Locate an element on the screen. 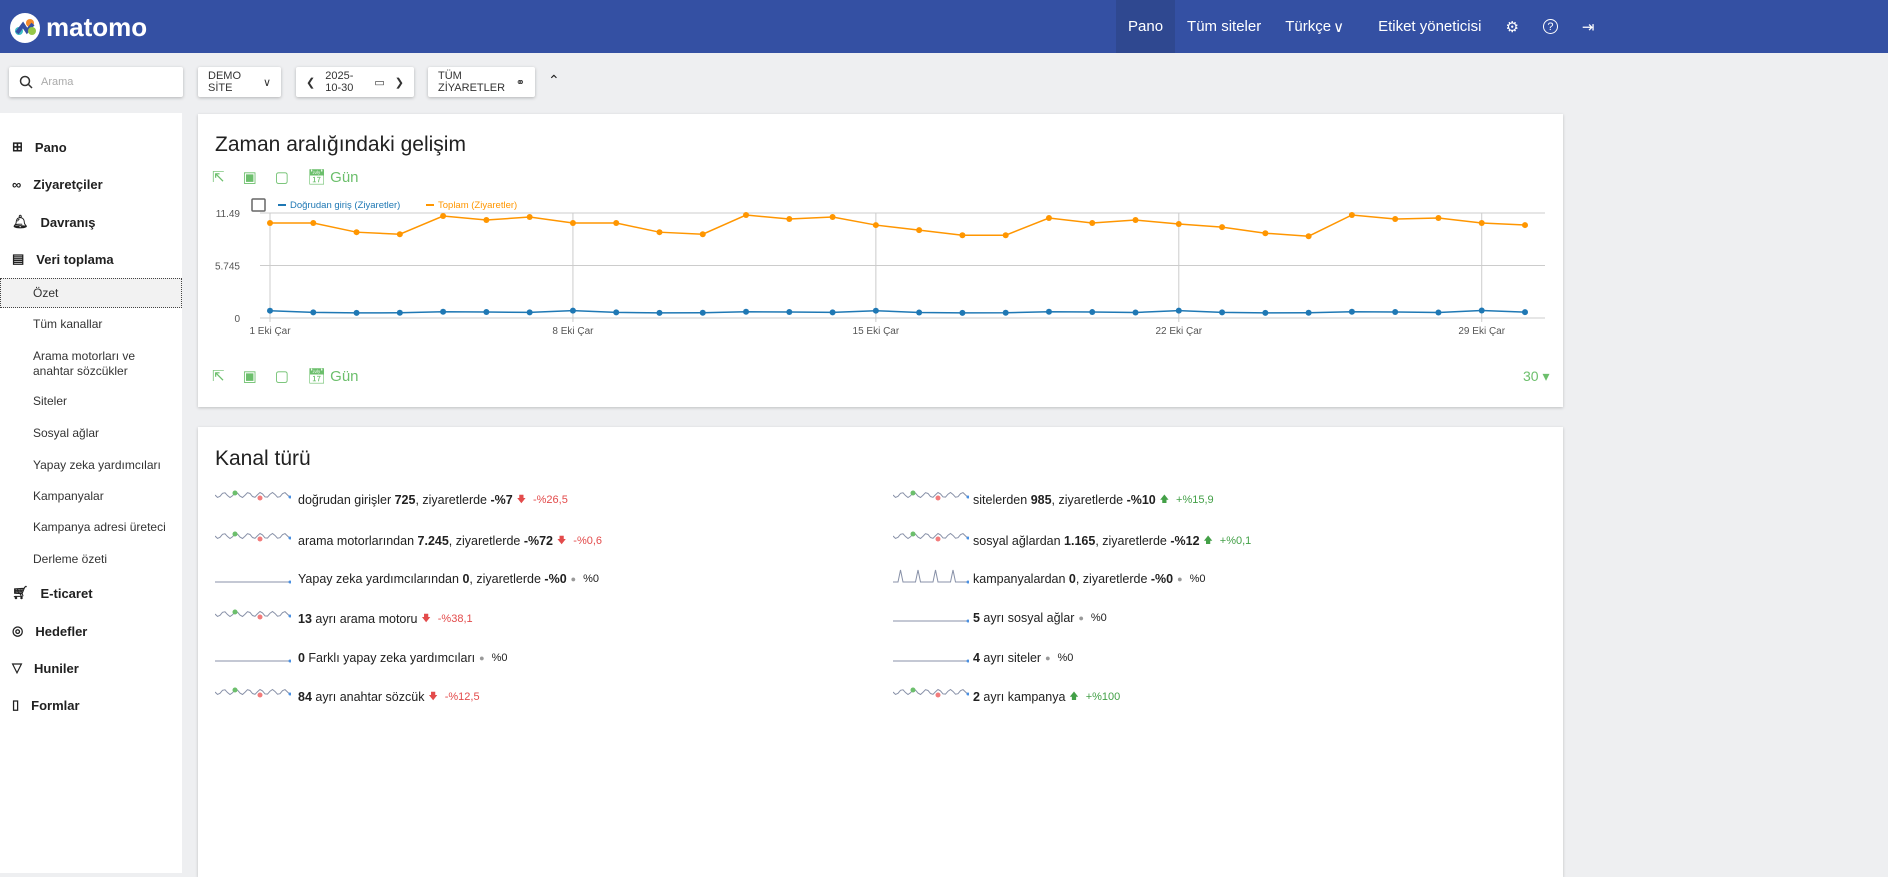 Image resolution: width=1888 pixels, height=877 pixels. channel-row: 2 ayrı kampanya 🡅 +%100 is located at coordinates (1046, 697).